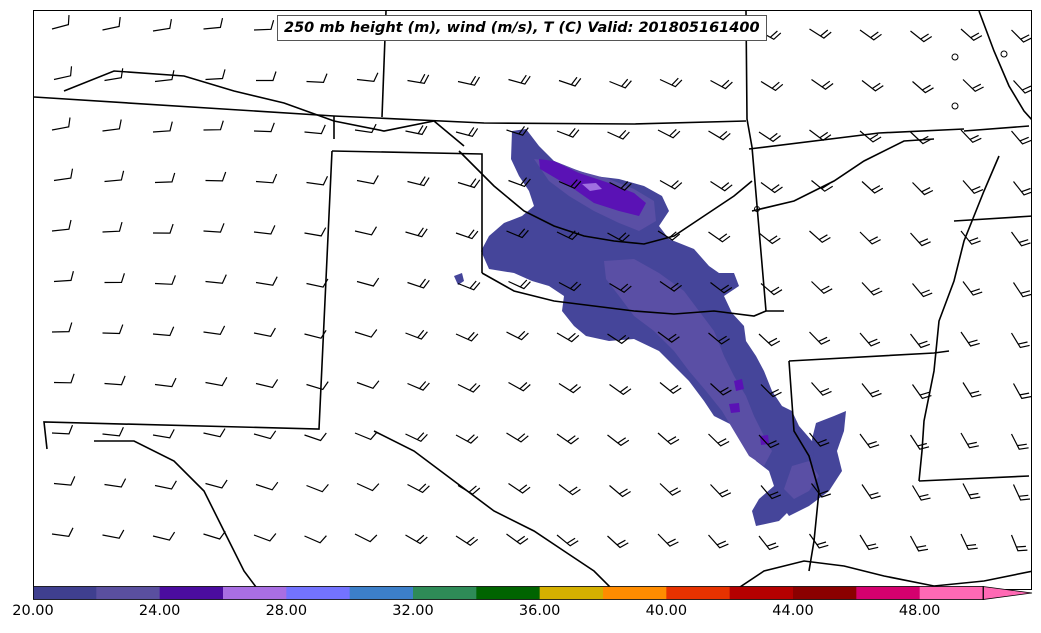 The image size is (1041, 633). What do you see at coordinates (869, 356) in the screenshot?
I see `louisiana-north-border` at bounding box center [869, 356].